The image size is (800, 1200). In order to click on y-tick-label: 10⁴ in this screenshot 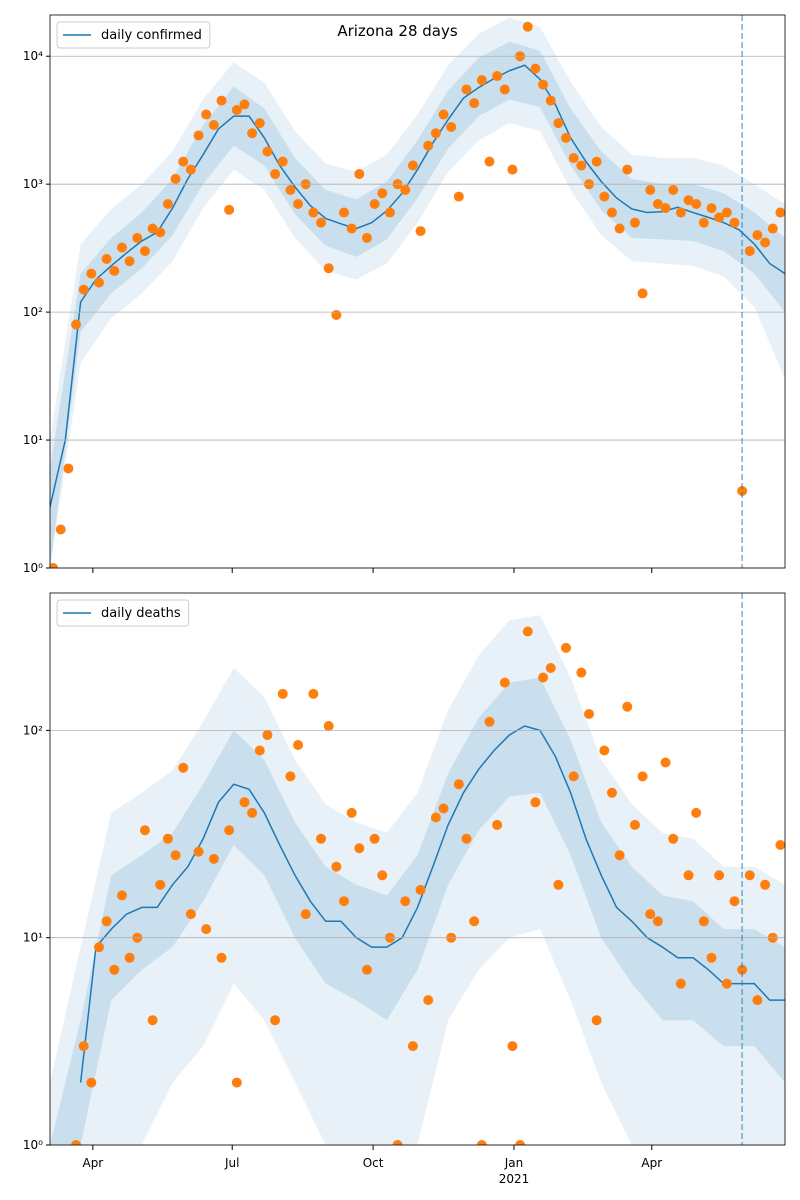, I will do `click(33, 56)`.